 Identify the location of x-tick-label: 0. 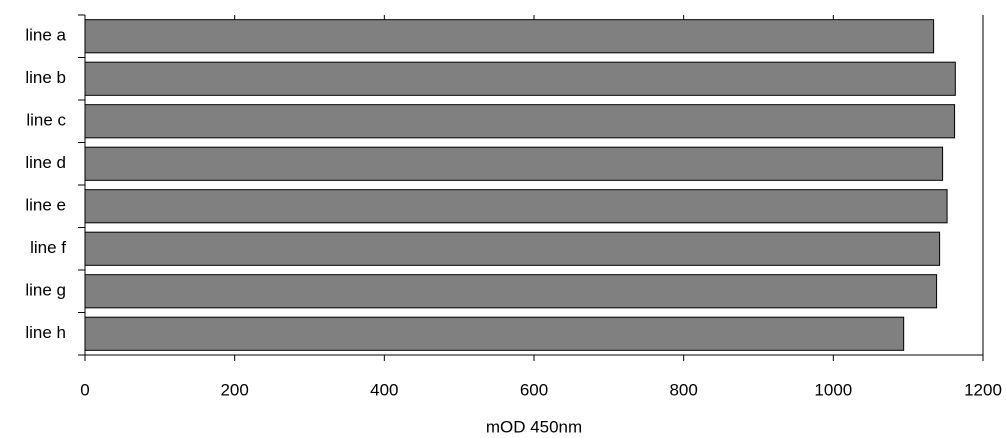
(84, 389).